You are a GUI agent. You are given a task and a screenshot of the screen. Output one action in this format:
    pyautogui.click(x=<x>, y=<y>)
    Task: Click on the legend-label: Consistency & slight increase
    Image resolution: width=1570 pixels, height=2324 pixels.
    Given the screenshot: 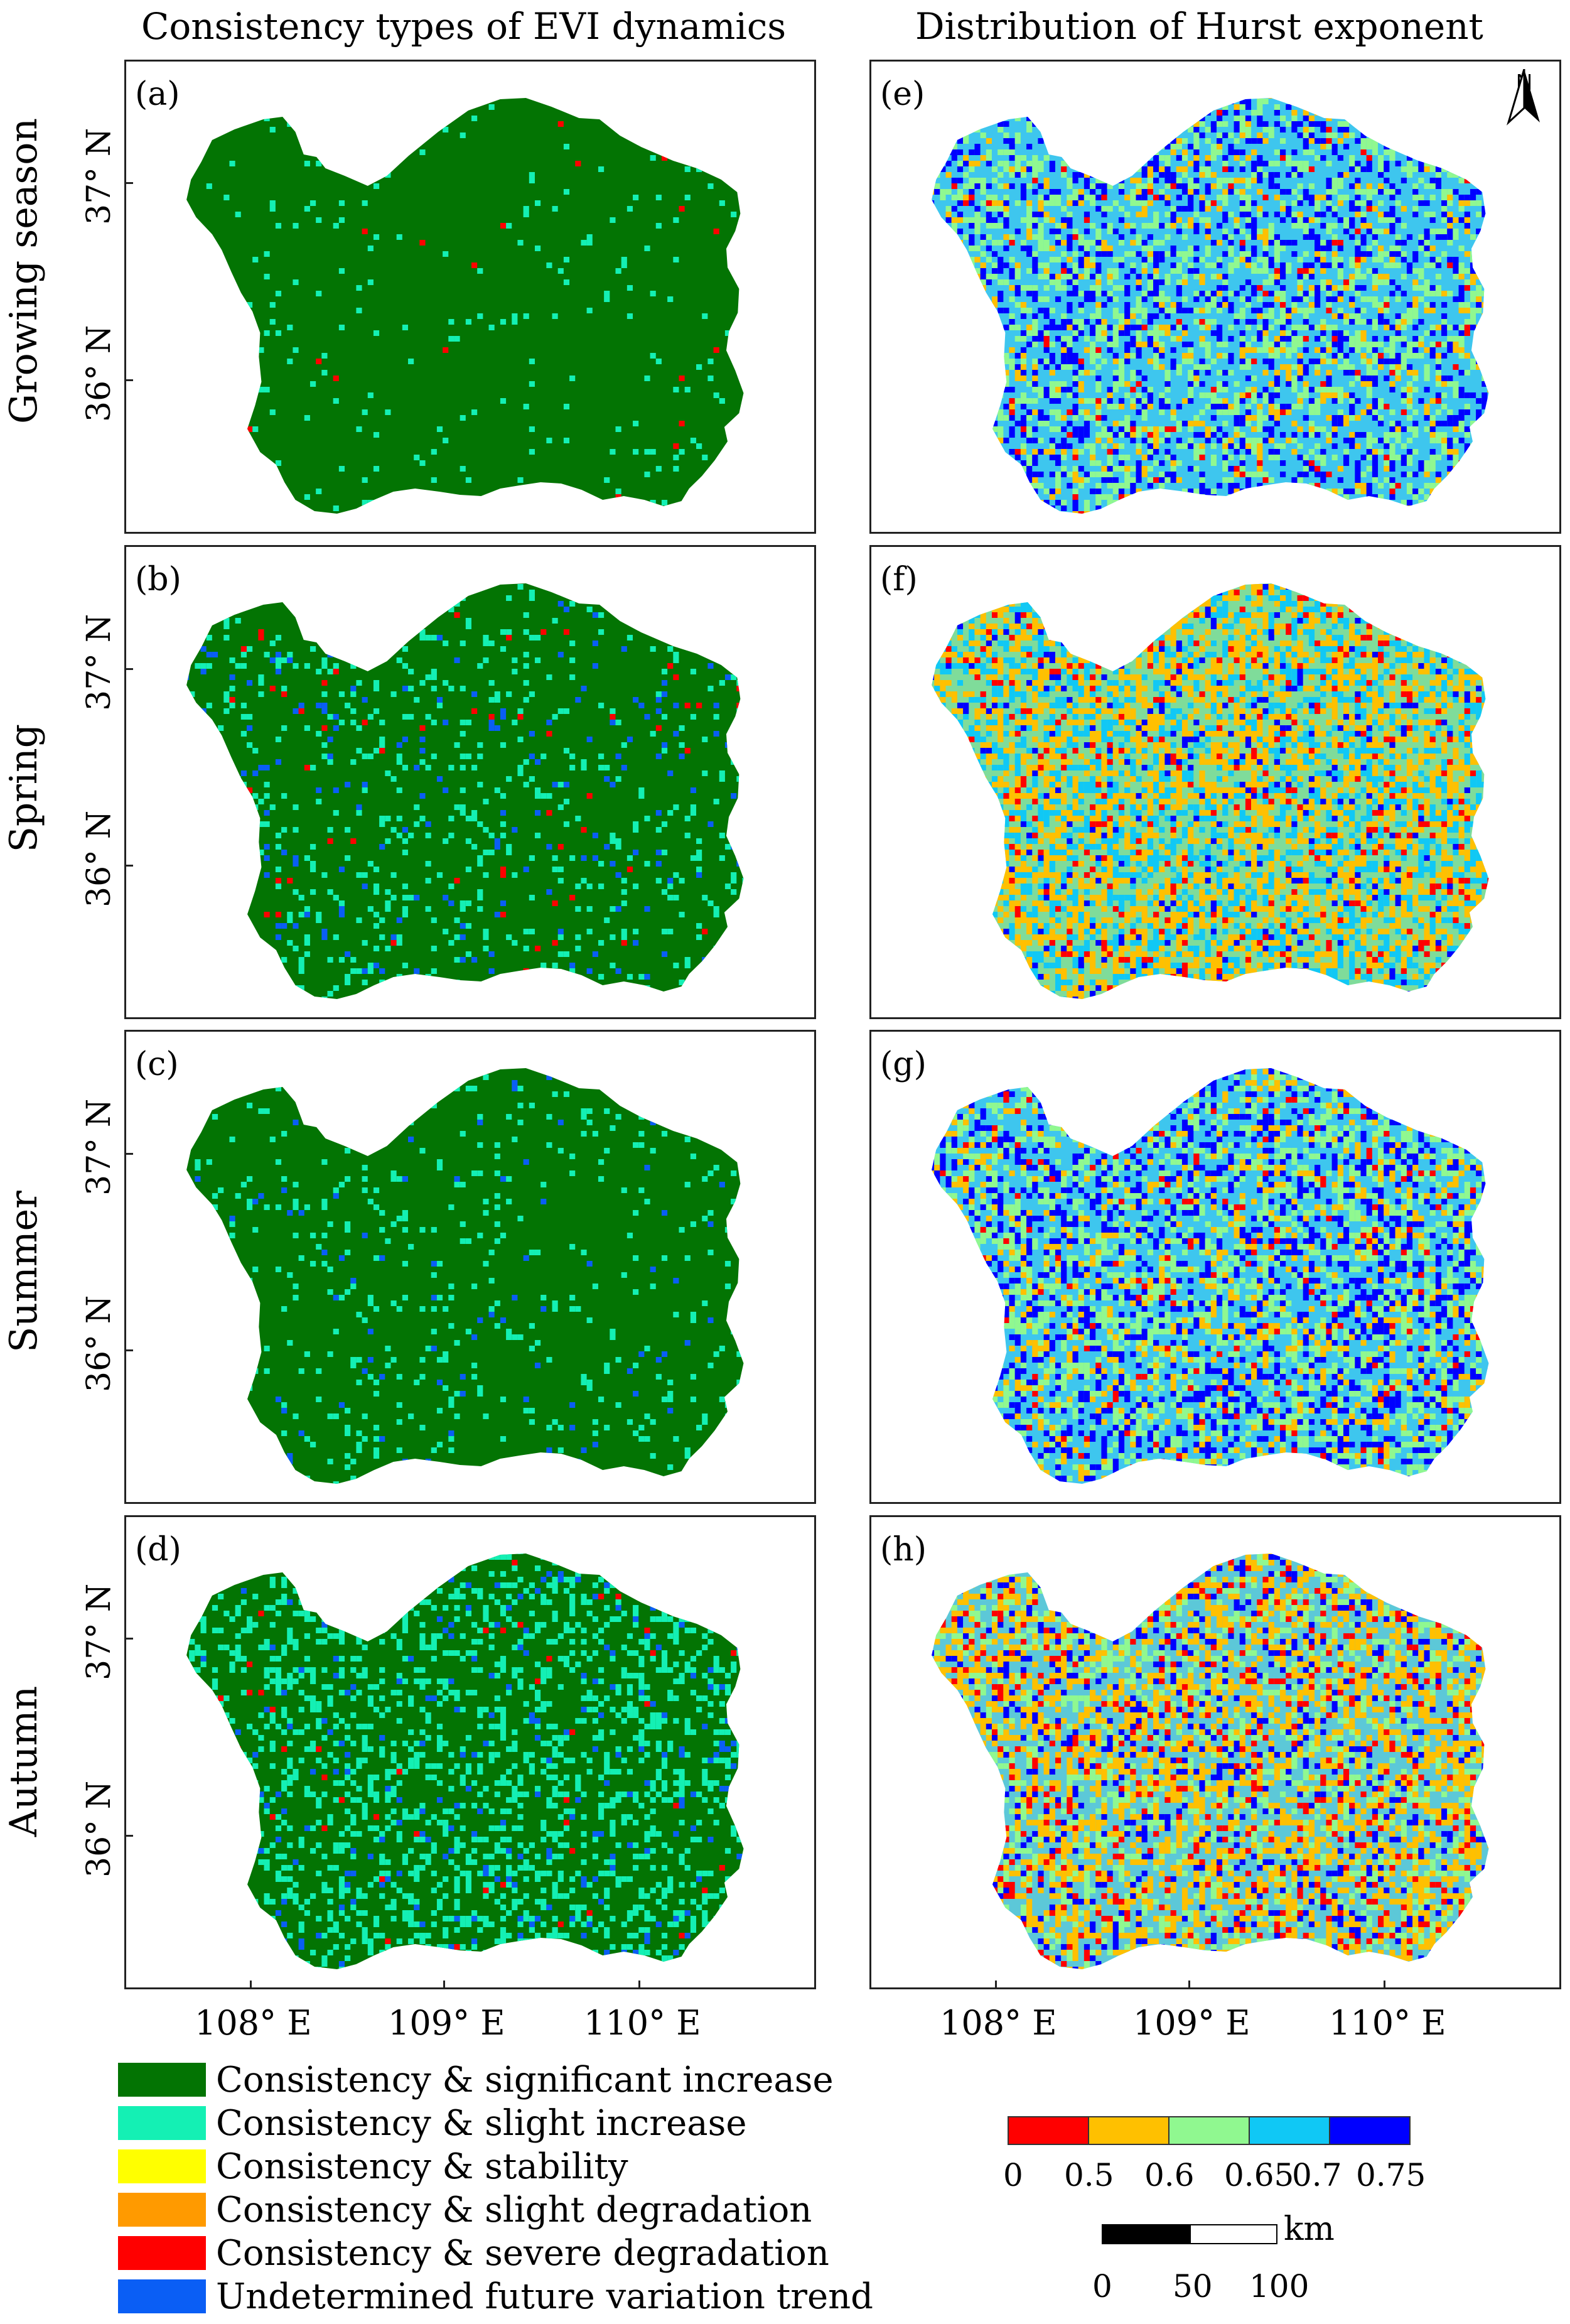 What is the action you would take?
    pyautogui.click(x=481, y=2123)
    